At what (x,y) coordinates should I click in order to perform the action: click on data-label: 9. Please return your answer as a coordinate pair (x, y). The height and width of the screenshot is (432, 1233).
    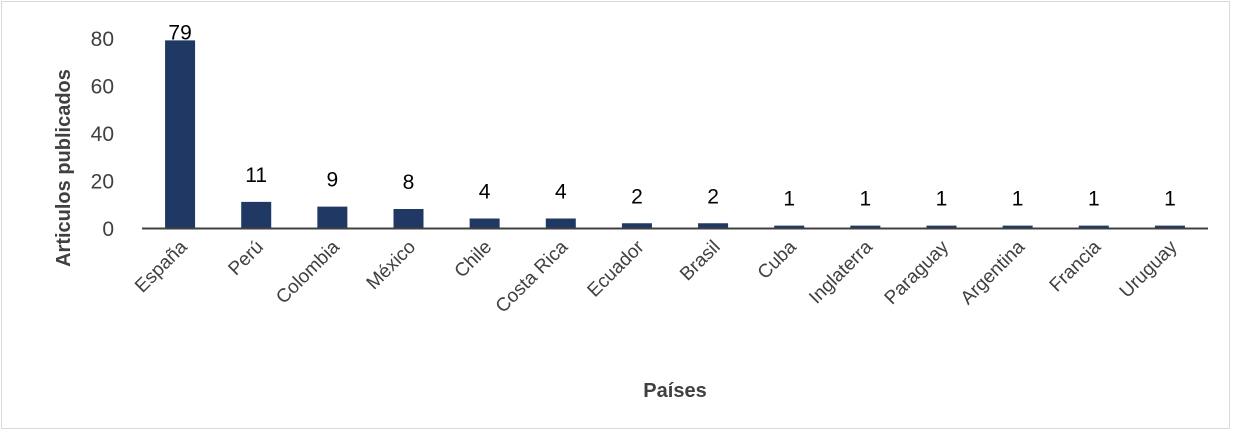
    Looking at the image, I should click on (333, 180).